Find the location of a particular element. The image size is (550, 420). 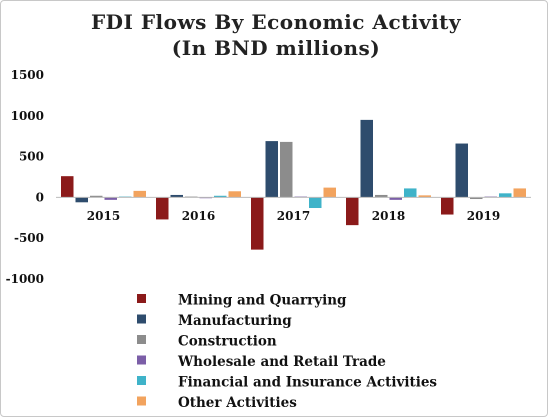

y-axis-ticks: 1500 1000 500 0 -500 -1000 is located at coordinates (25, 177).